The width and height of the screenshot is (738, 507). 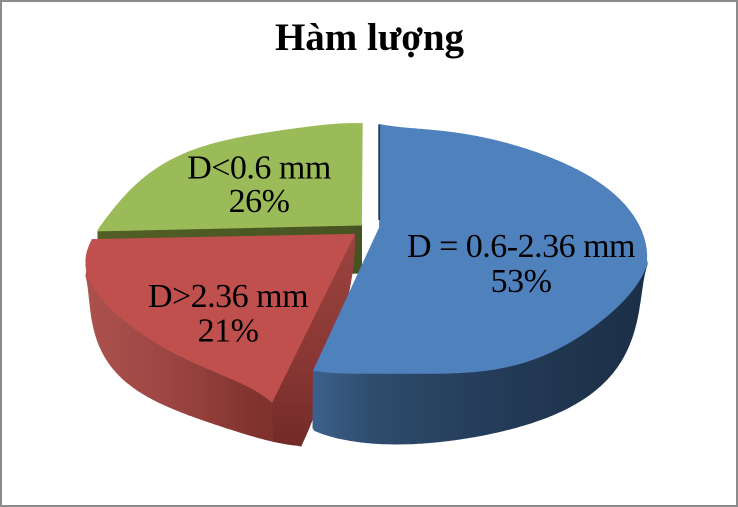 I want to click on svg-text: 26%, so click(x=259, y=201).